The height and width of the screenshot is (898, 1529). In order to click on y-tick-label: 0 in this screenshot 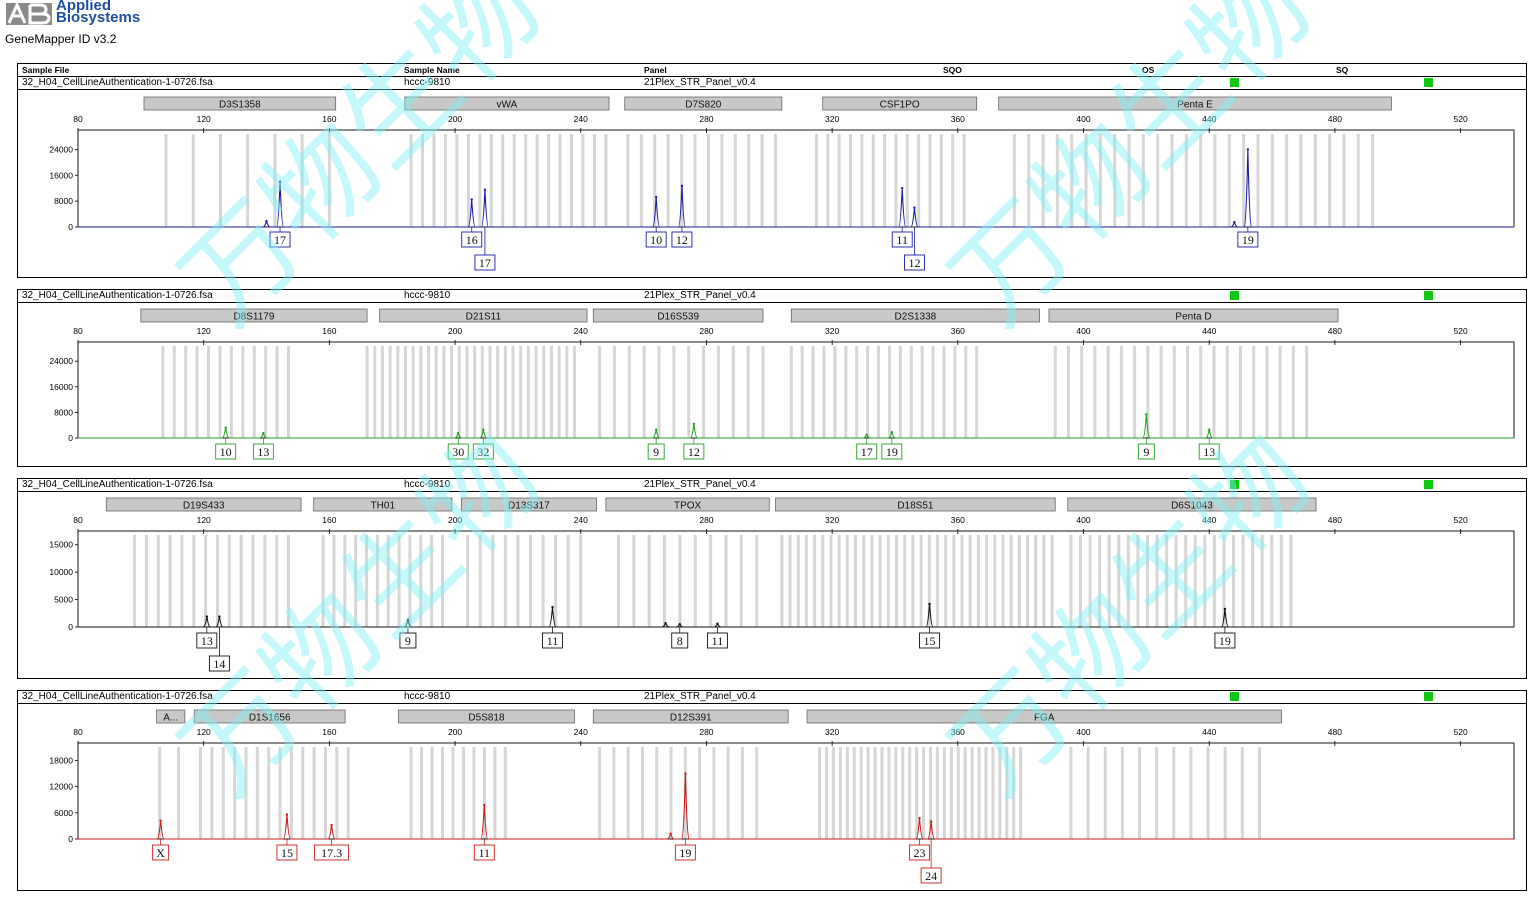, I will do `click(70, 627)`.